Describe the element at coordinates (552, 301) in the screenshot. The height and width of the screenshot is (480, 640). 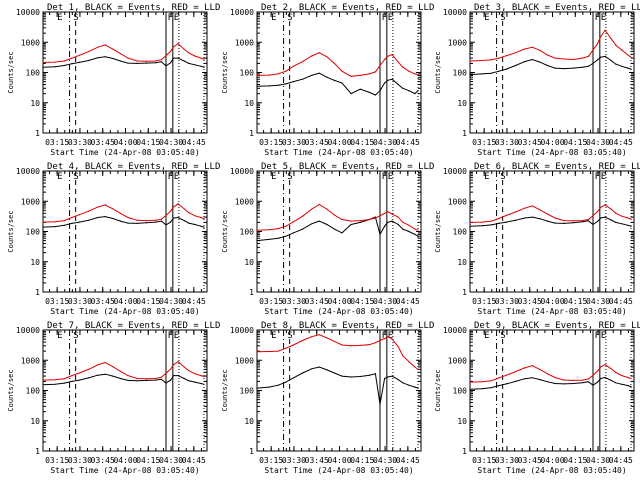
I see `x-tick-label: 04:00` at that location.